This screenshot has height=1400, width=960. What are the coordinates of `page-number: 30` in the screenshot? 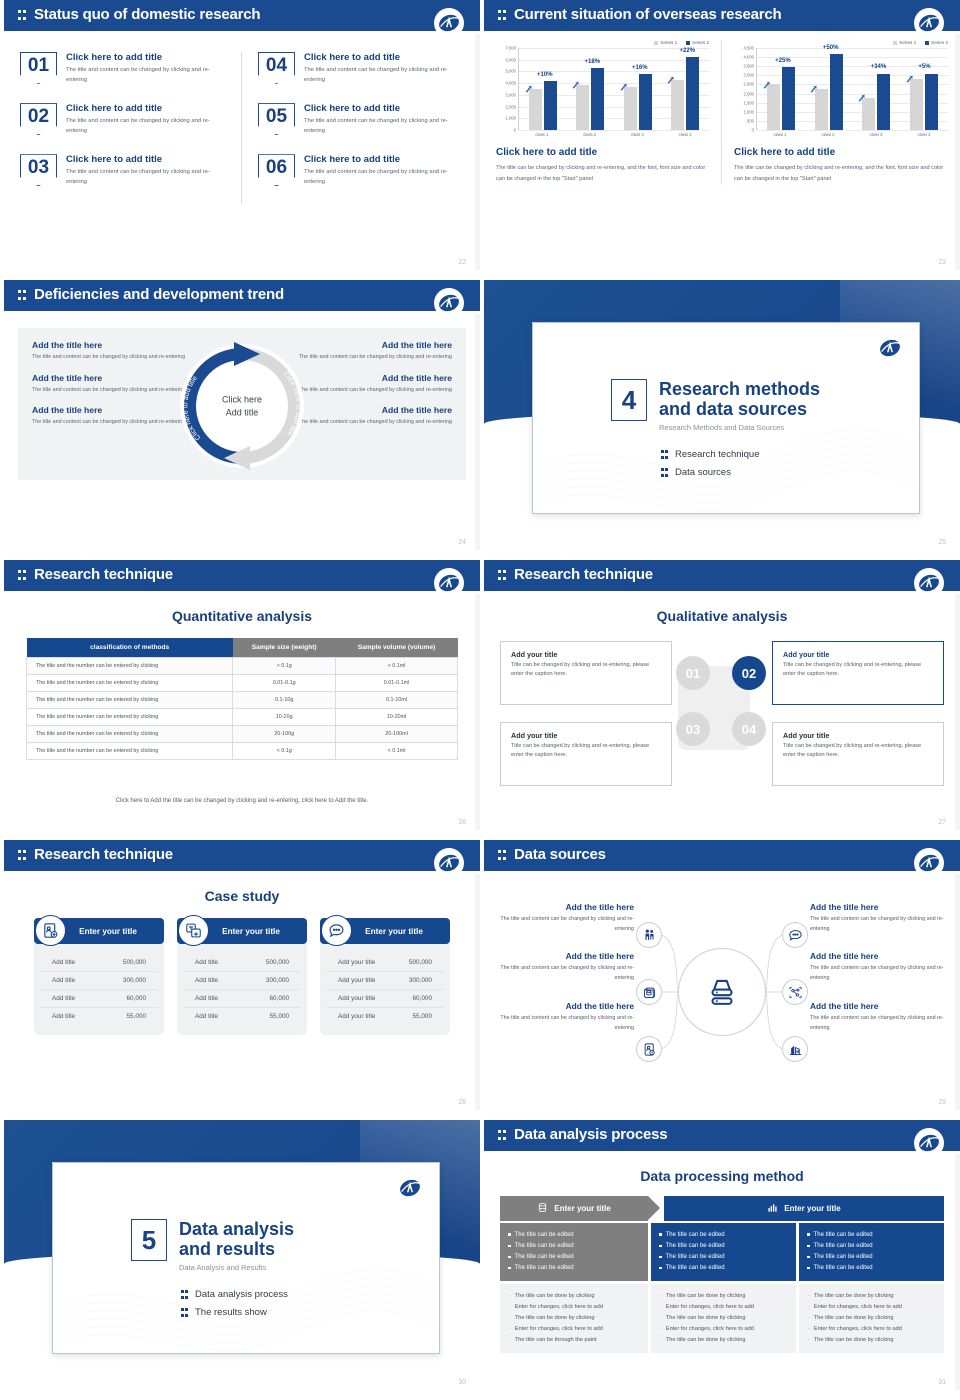 It's located at (462, 1382).